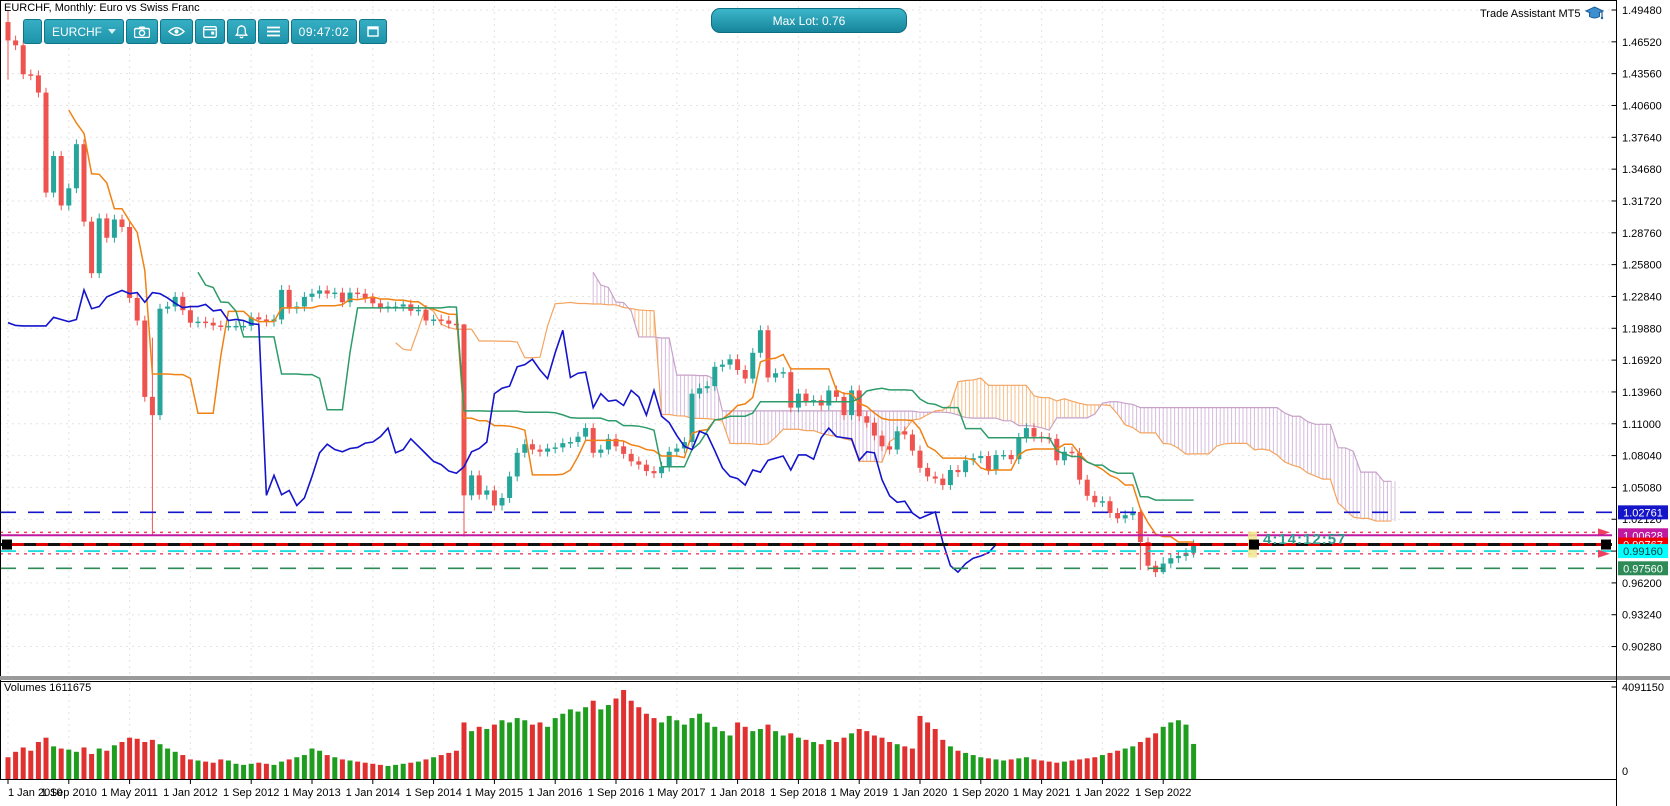  I want to click on svg-text: 1.28760, so click(1642, 234).